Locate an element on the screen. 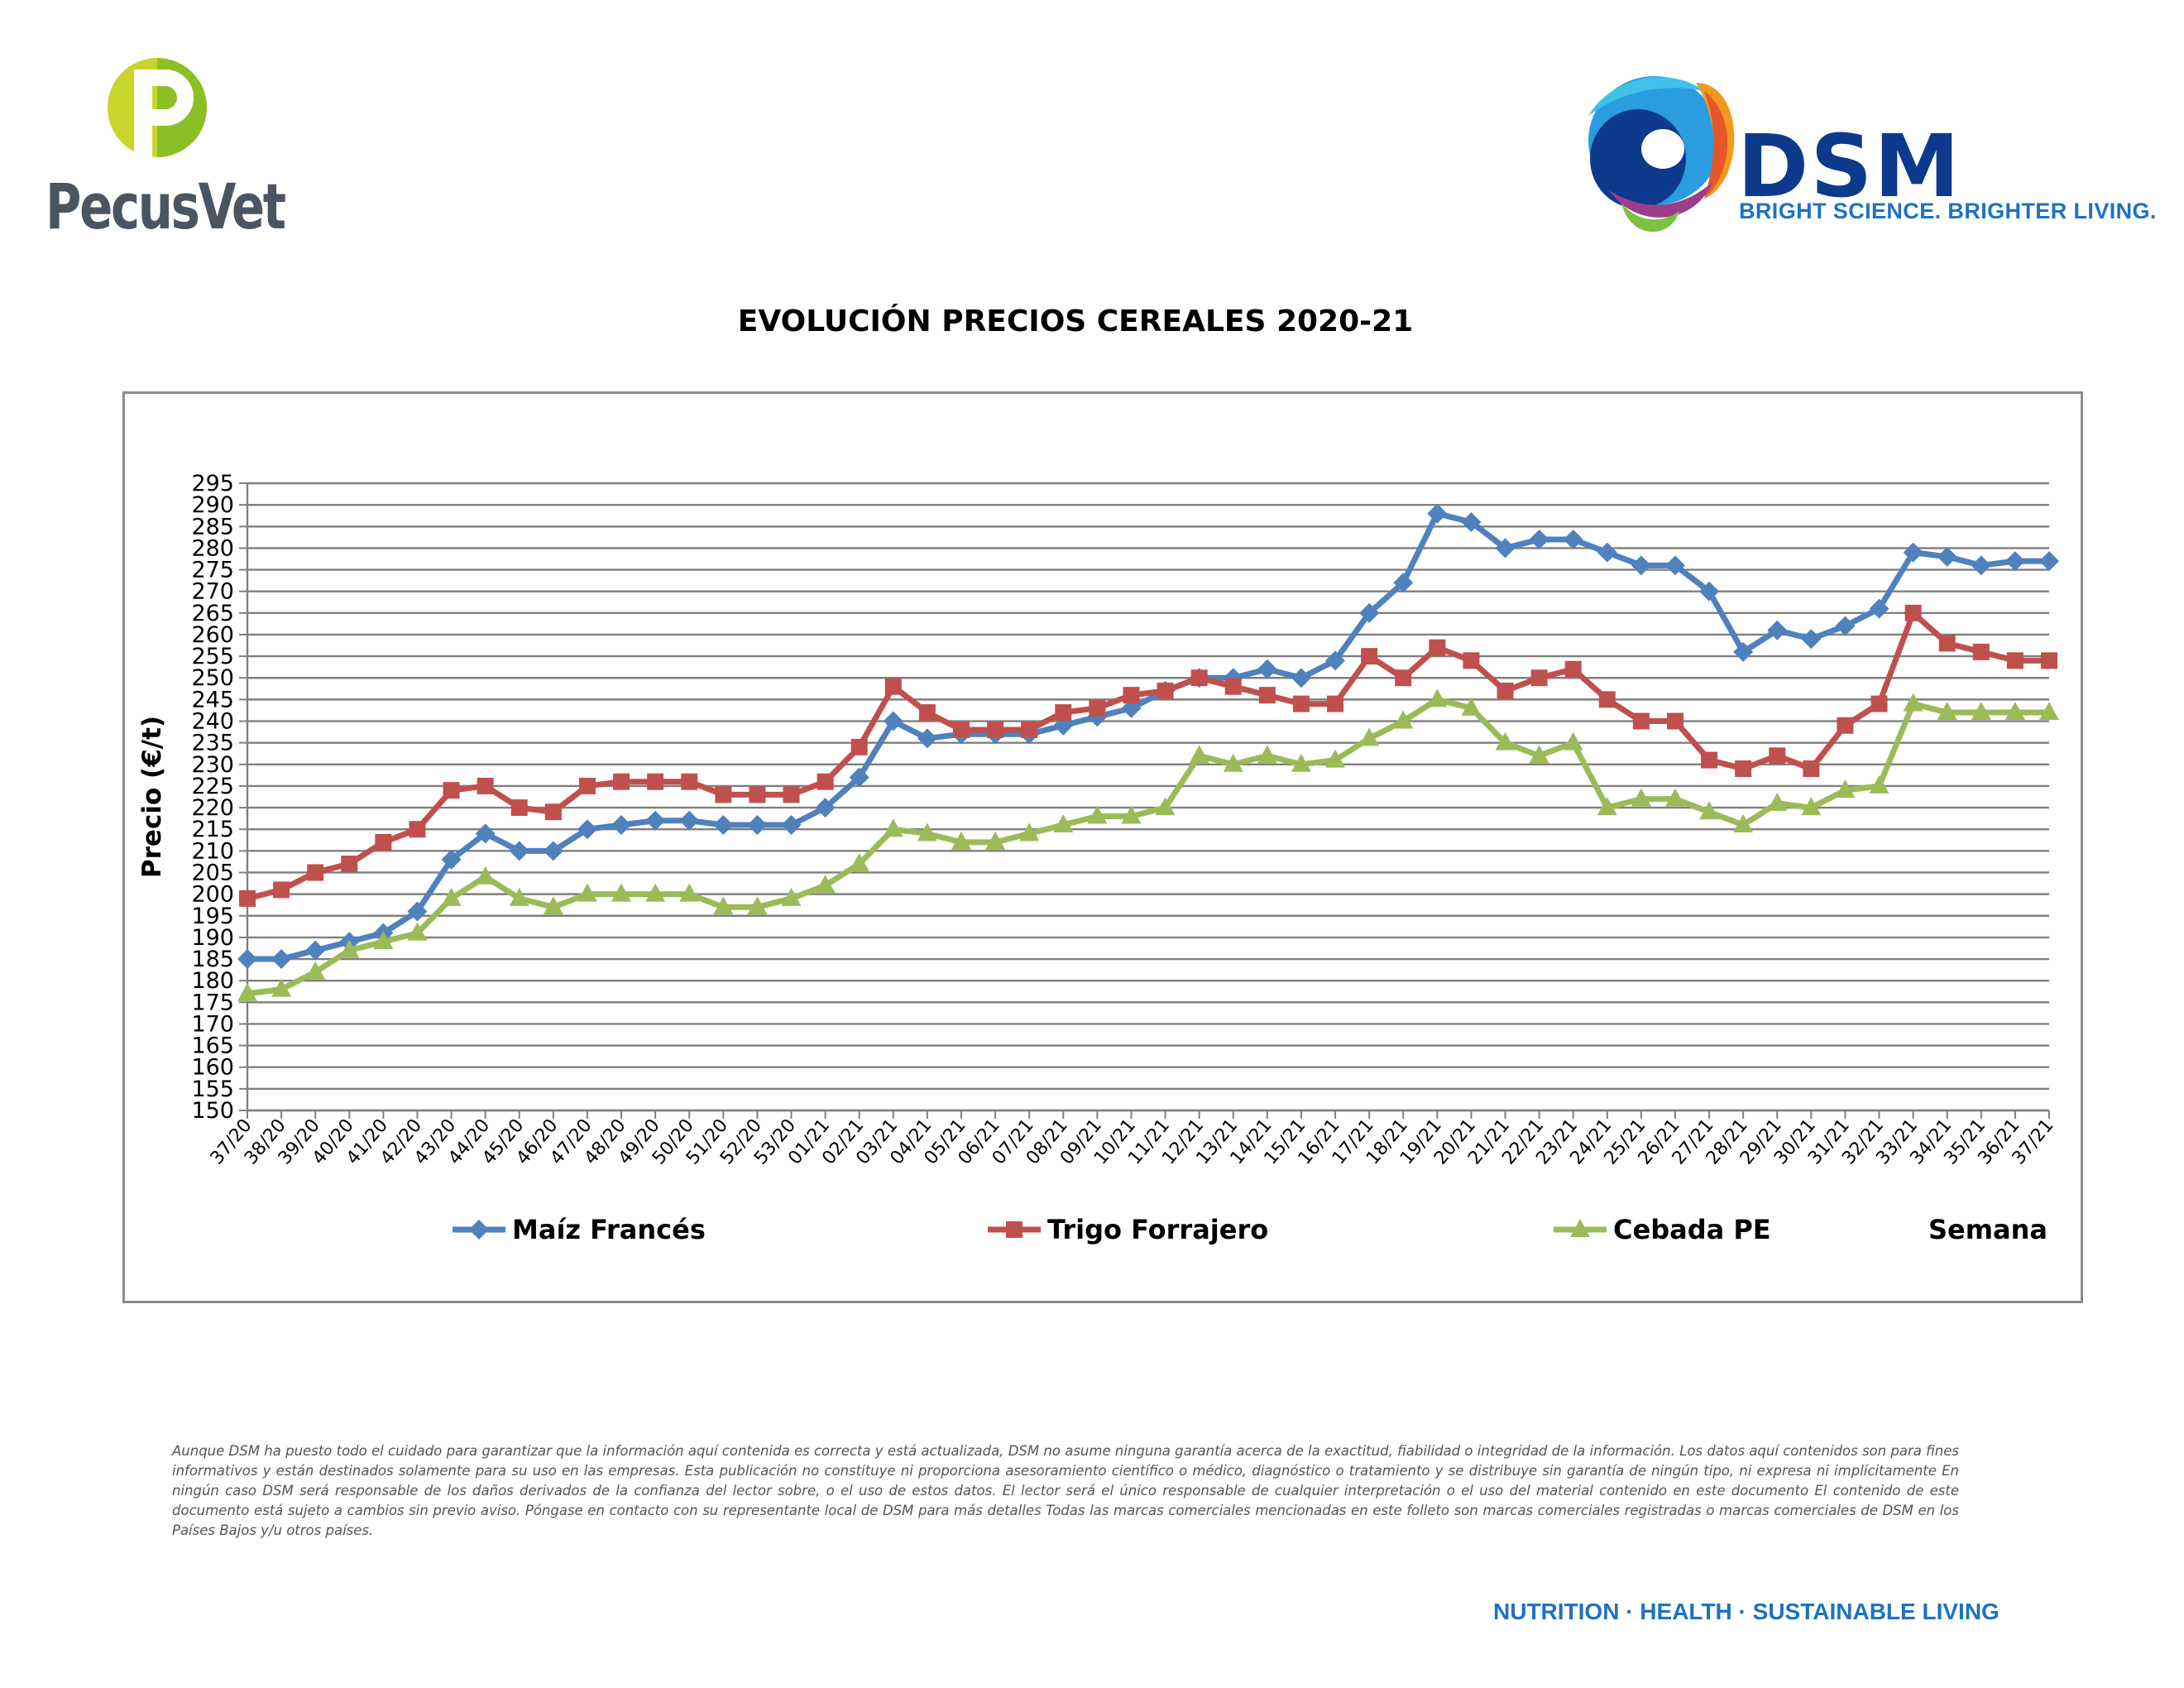 Image resolution: width=2184 pixels, height=1688 pixels. y-tick-label: 240 is located at coordinates (212, 722).